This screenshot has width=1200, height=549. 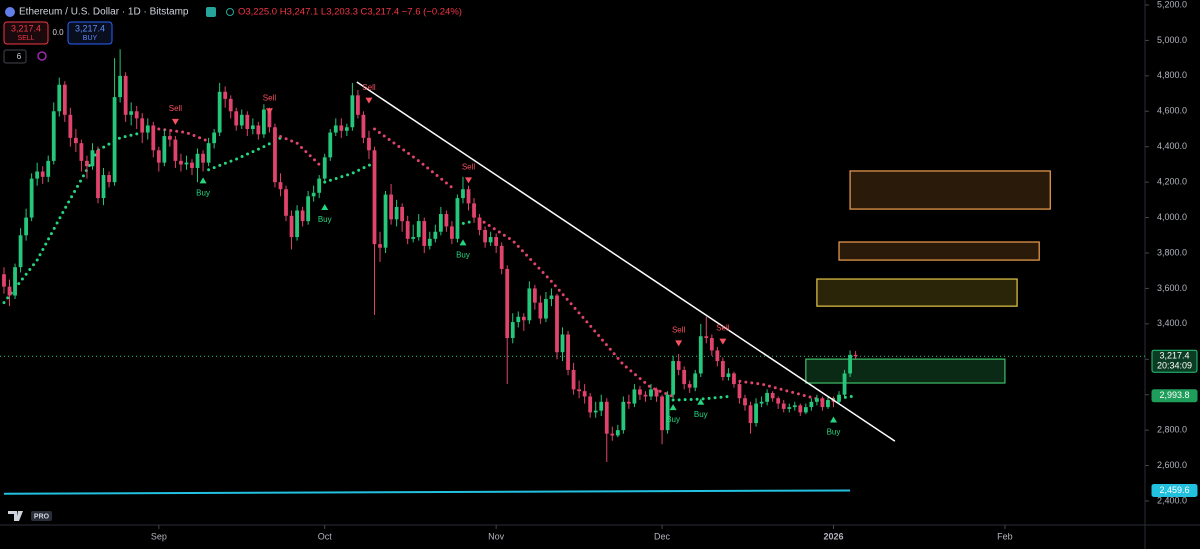 I want to click on price-label: 2,993.8, so click(x=1174, y=395).